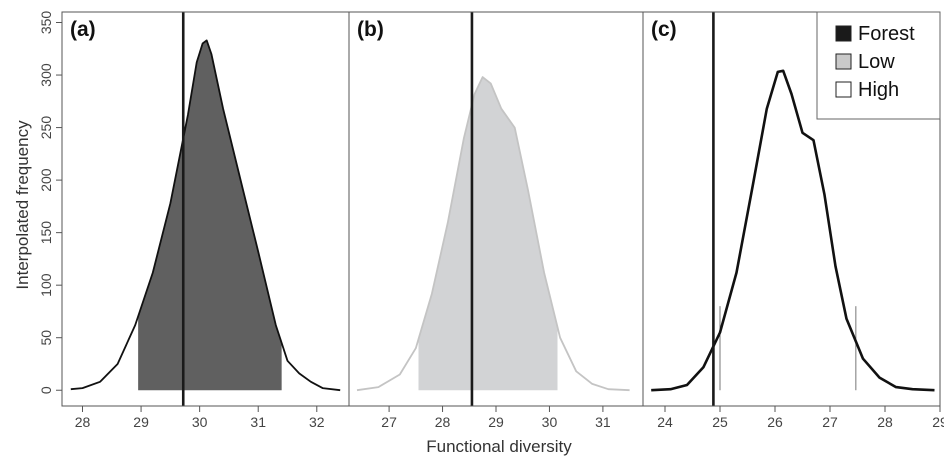 The image size is (944, 460). Describe the element at coordinates (665, 422) in the screenshot. I see `x-tick-label: 24` at that location.